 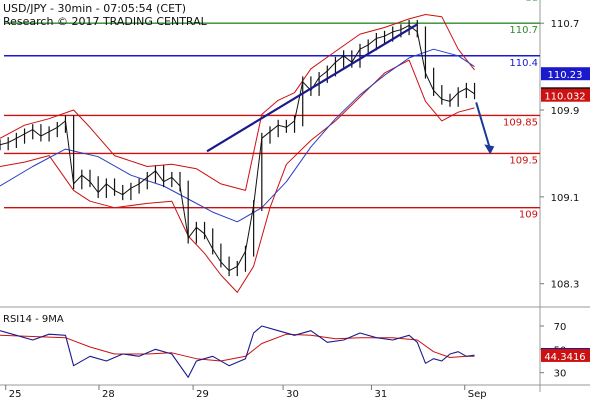 What do you see at coordinates (202, 394) in the screenshot?
I see `x-tick-label: 29` at bounding box center [202, 394].